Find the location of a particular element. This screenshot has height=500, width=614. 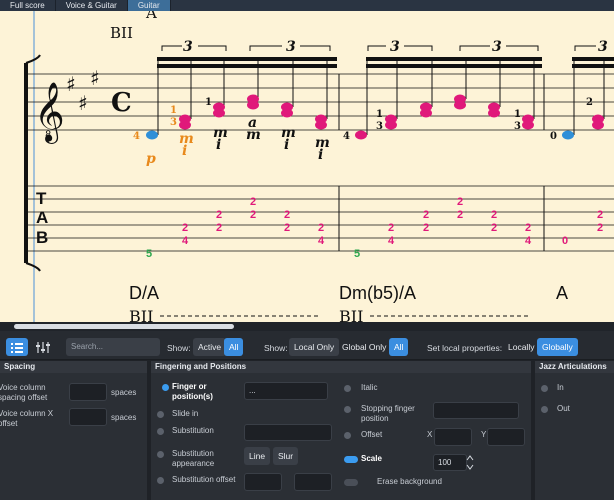

sliders-icon is located at coordinates (43, 347).